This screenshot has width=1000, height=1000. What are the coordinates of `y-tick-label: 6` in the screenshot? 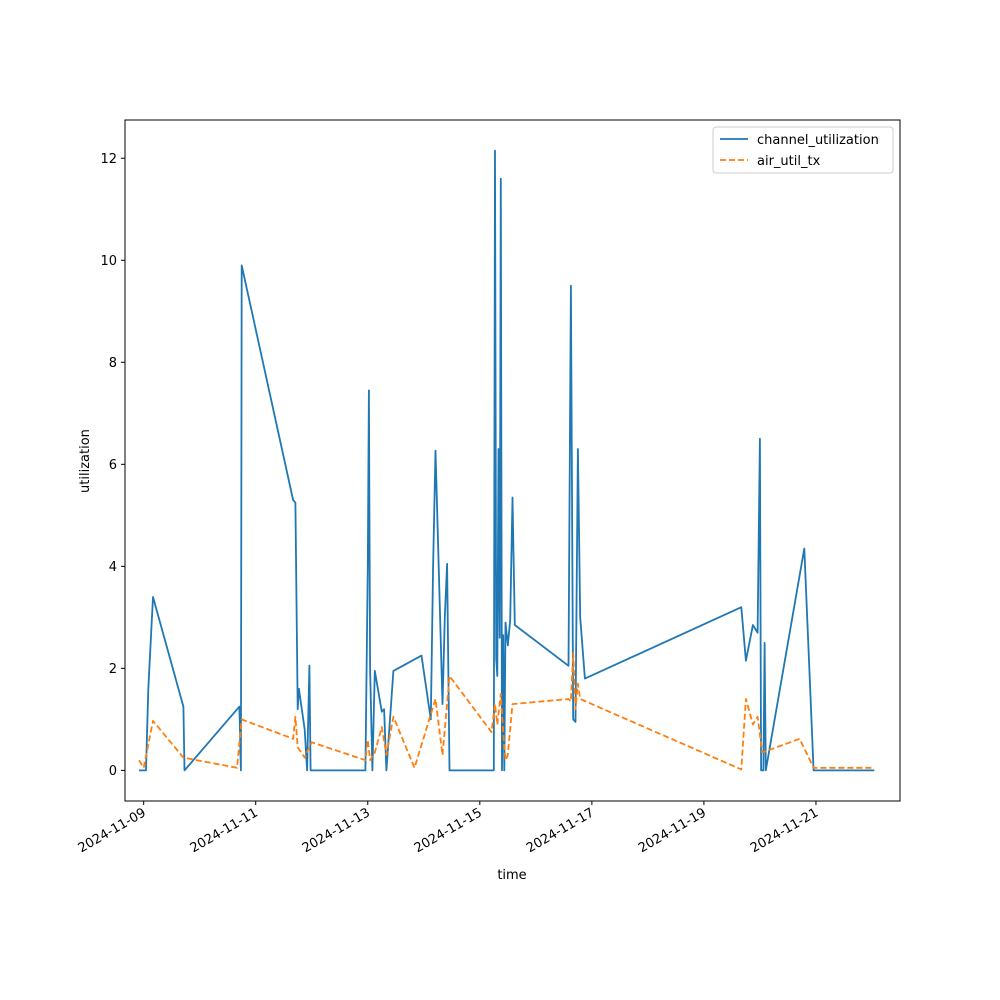 It's located at (113, 465).